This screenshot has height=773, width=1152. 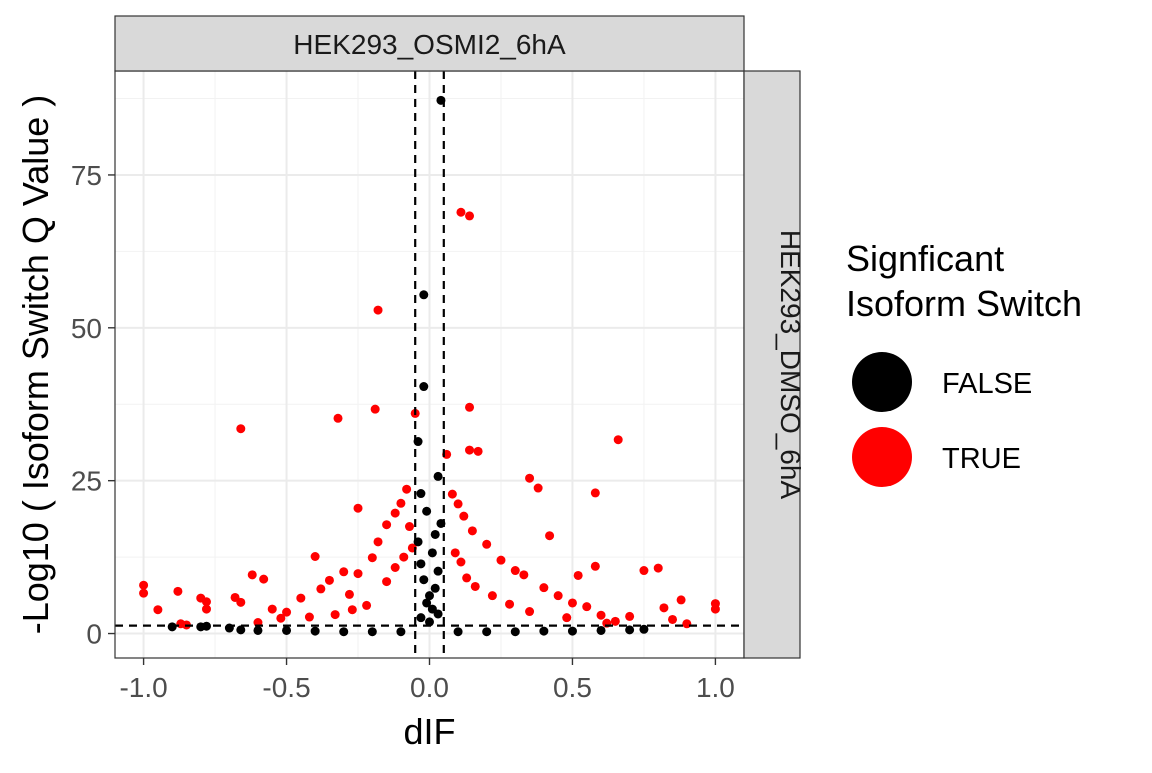 I want to click on legend: Signficant Isoform Switch FALSE TRUE, so click(x=964, y=362).